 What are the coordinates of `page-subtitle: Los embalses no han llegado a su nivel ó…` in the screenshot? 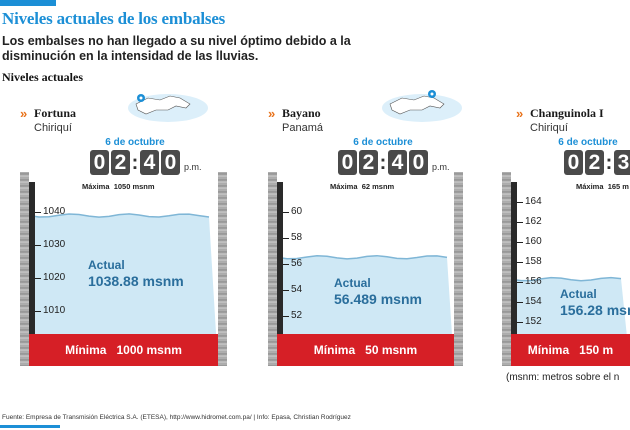 It's located at (176, 48).